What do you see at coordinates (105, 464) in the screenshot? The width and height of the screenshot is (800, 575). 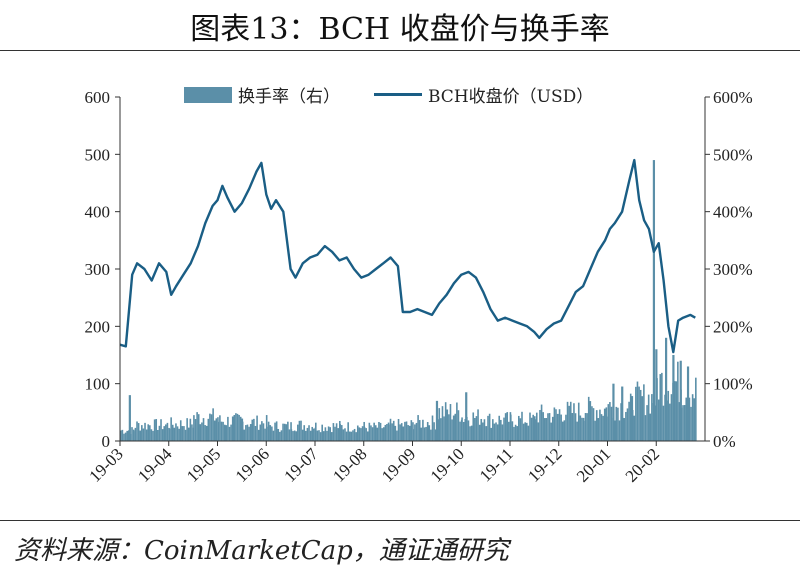 I see `x-tick-label: 19-03` at bounding box center [105, 464].